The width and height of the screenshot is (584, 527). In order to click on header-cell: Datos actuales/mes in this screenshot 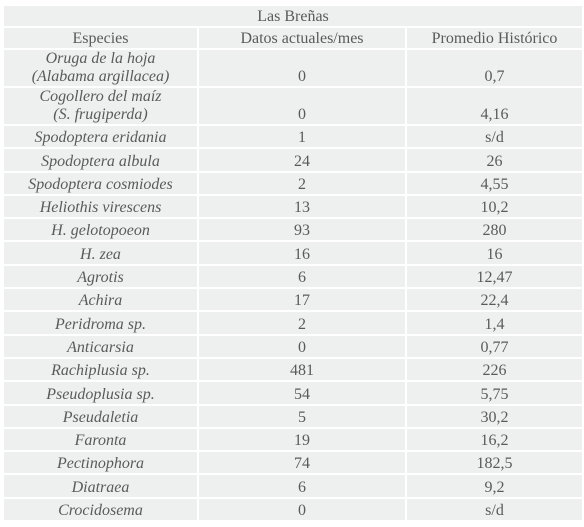, I will do `click(302, 38)`.